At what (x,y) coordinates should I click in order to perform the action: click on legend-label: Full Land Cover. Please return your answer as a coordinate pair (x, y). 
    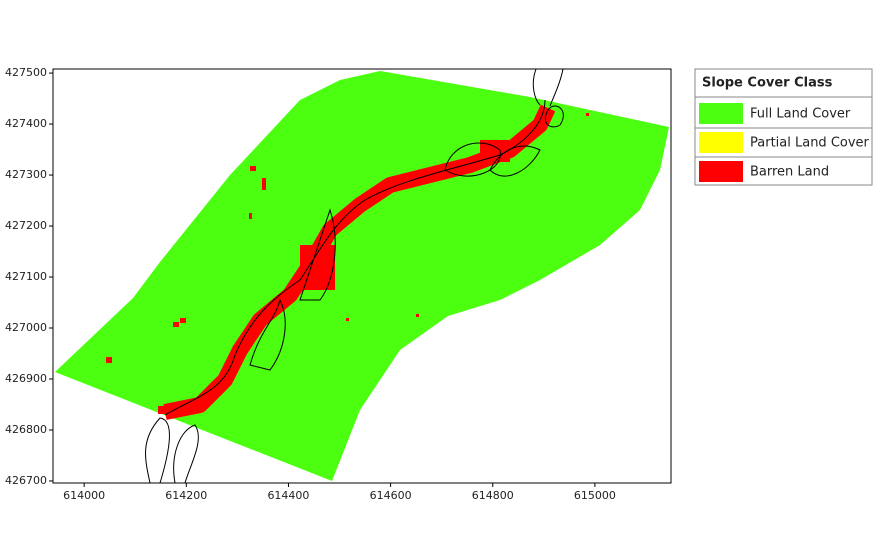
    Looking at the image, I should click on (800, 114).